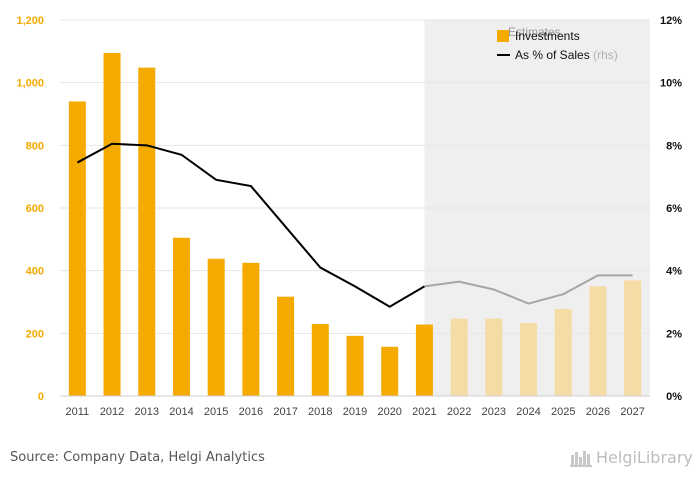 This screenshot has height=488, width=700. I want to click on line-as-pct-of-sales-estimate, so click(528, 289).